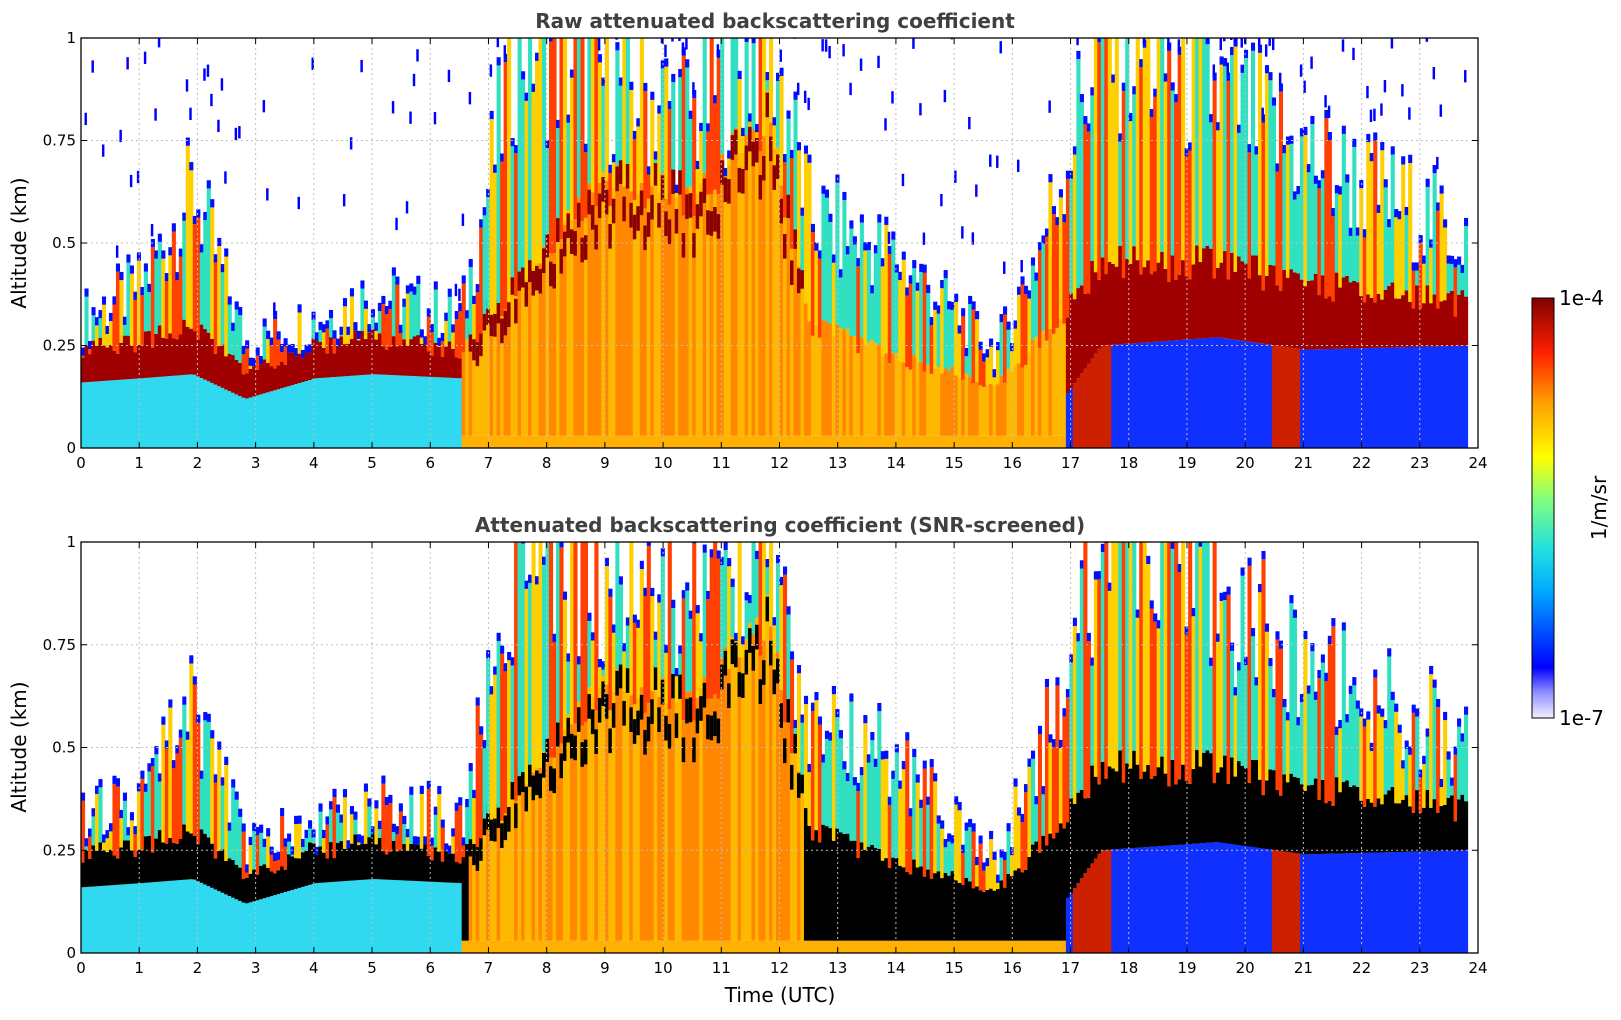  Describe the element at coordinates (198, 463) in the screenshot. I see `x-tick-label: 2` at that location.